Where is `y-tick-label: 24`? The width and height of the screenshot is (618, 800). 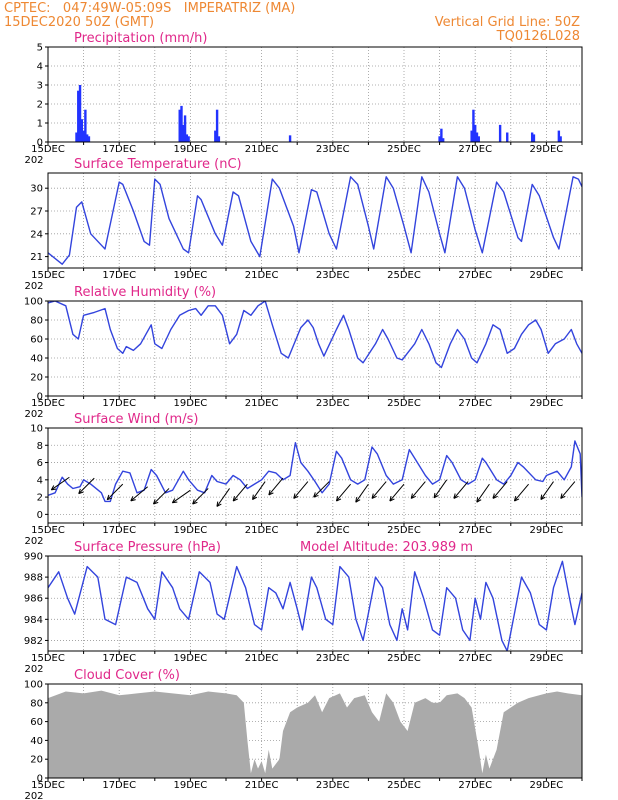 y-tick-label: 24 is located at coordinates (36, 234).